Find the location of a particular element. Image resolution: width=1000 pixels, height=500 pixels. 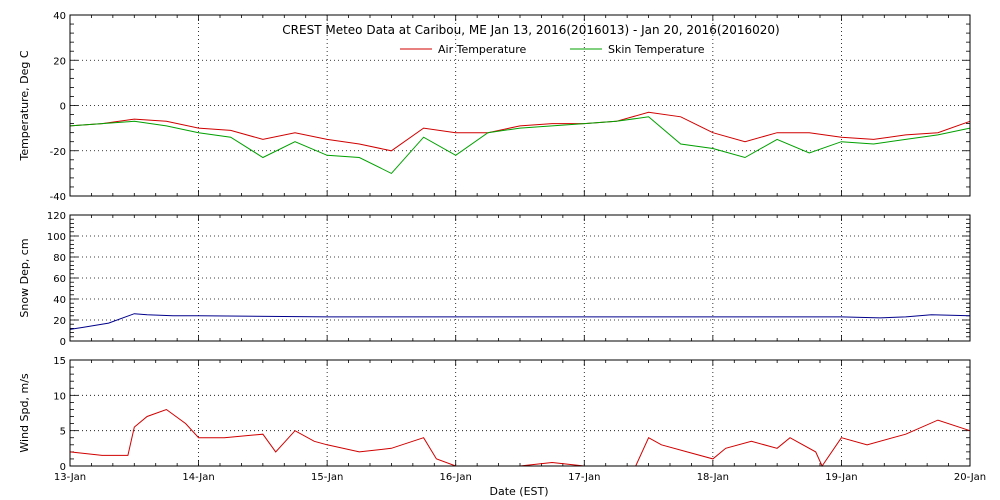

x-tick-label: 18-Jan is located at coordinates (713, 477).